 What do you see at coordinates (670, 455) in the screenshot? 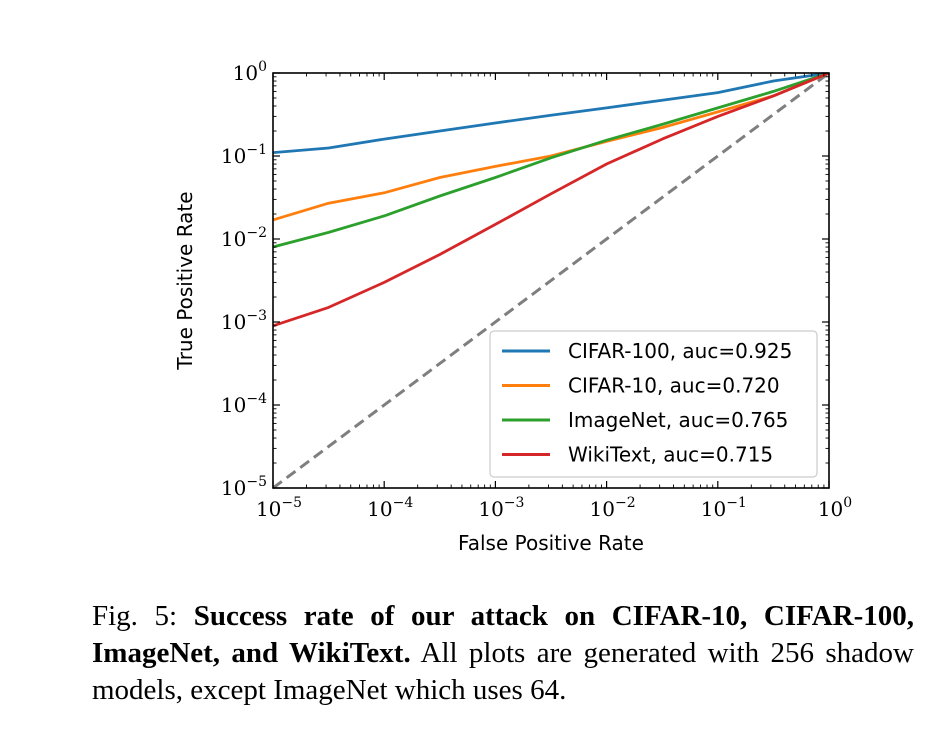
I see `legend-label-3: WikiText, auc=0.715` at bounding box center [670, 455].